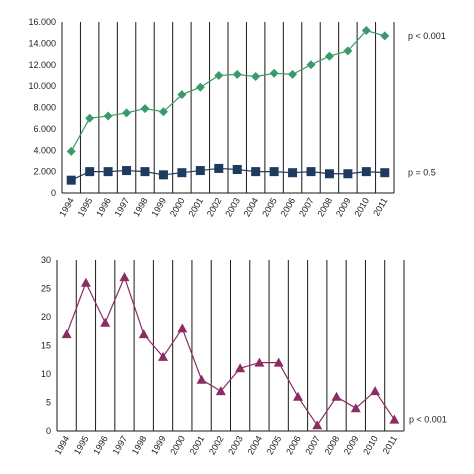 This screenshot has height=474, width=474. I want to click on y-tick-label: 30, so click(46, 260).